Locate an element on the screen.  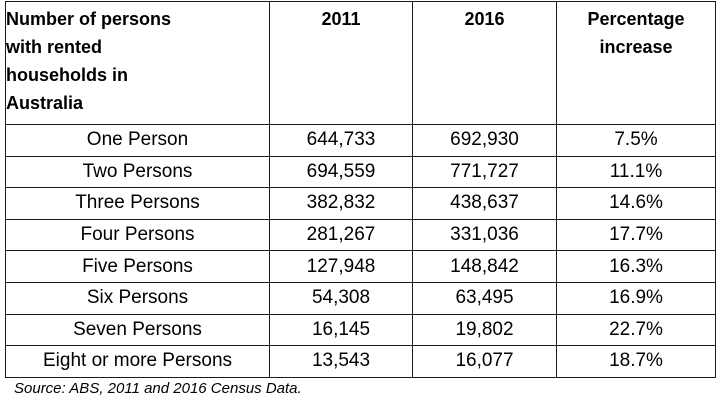
row-label: Four Persons is located at coordinates (137, 235).